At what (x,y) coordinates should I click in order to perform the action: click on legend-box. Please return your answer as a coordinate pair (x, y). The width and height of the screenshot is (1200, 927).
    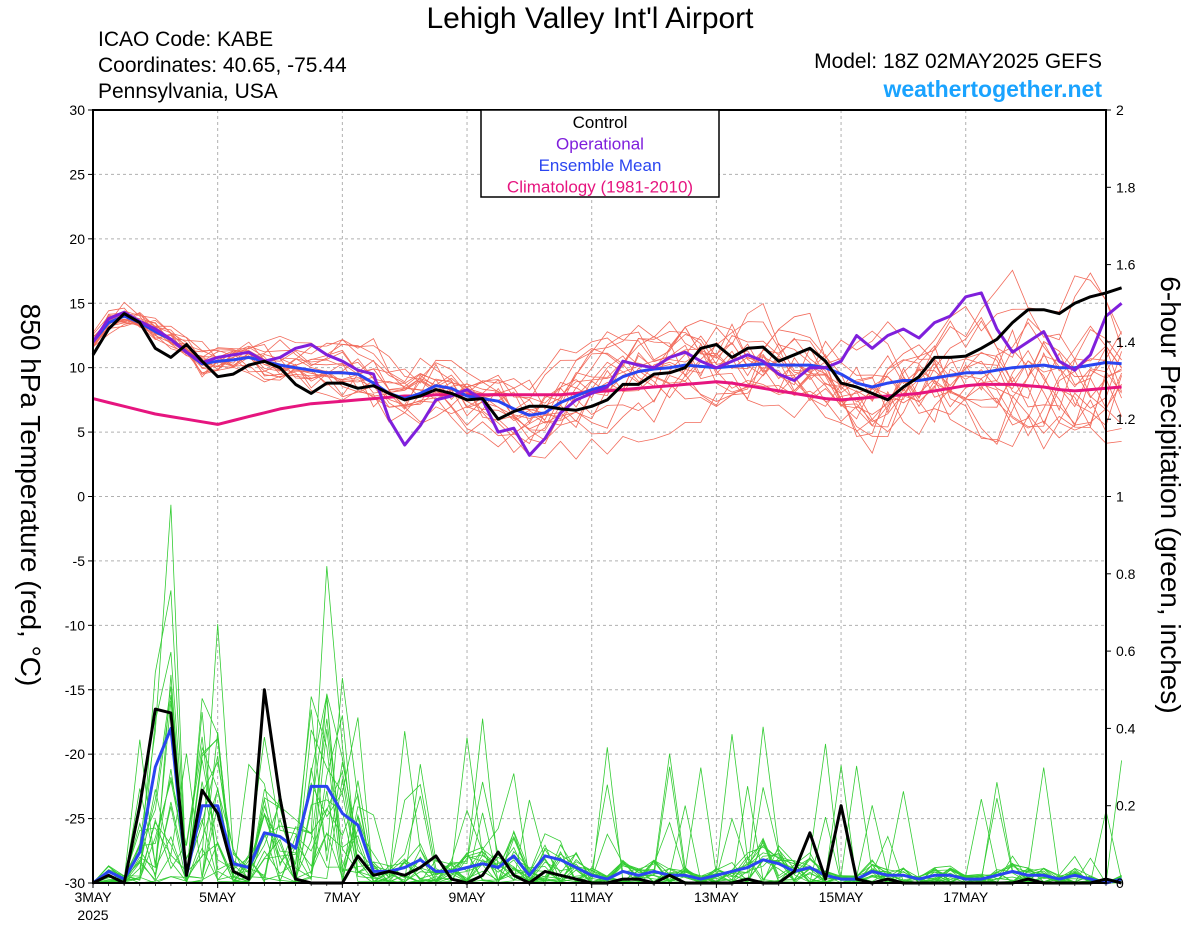
    Looking at the image, I should click on (600, 153).